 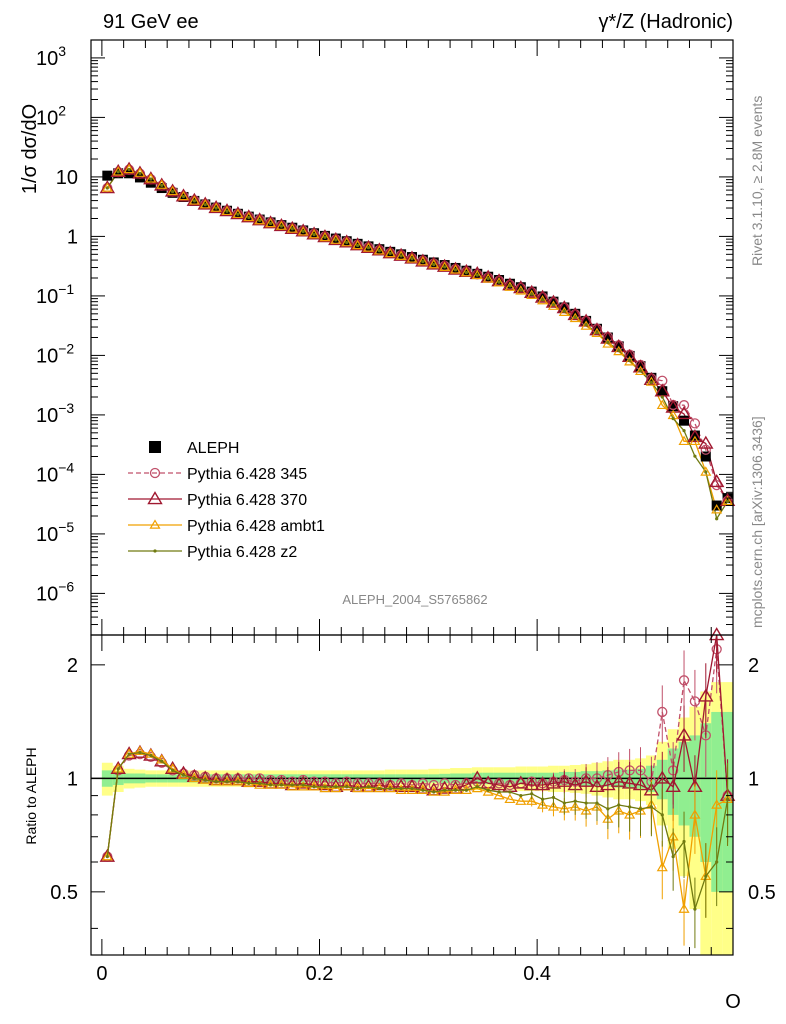 I want to click on legend-label: Pythia 6.428 ambt1, so click(x=256, y=526).